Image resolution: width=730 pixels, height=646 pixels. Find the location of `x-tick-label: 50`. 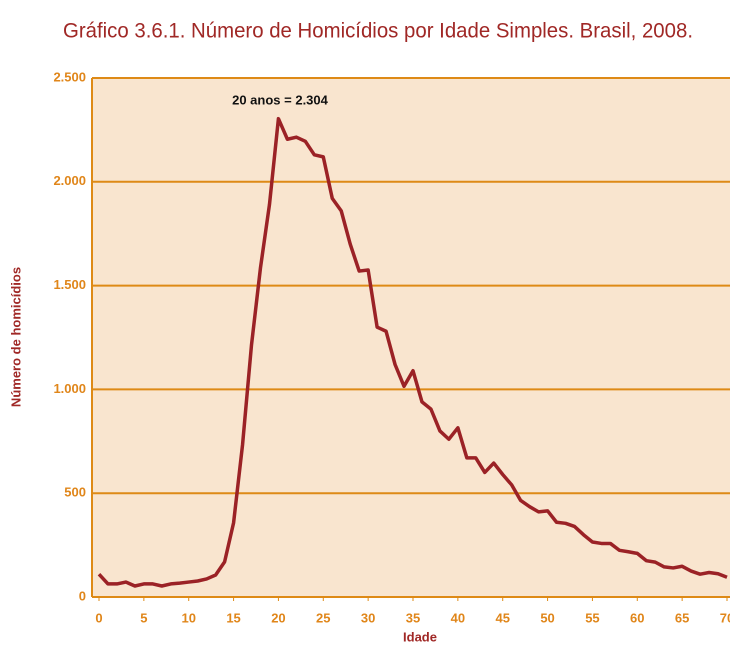

x-tick-label: 50 is located at coordinates (547, 617).